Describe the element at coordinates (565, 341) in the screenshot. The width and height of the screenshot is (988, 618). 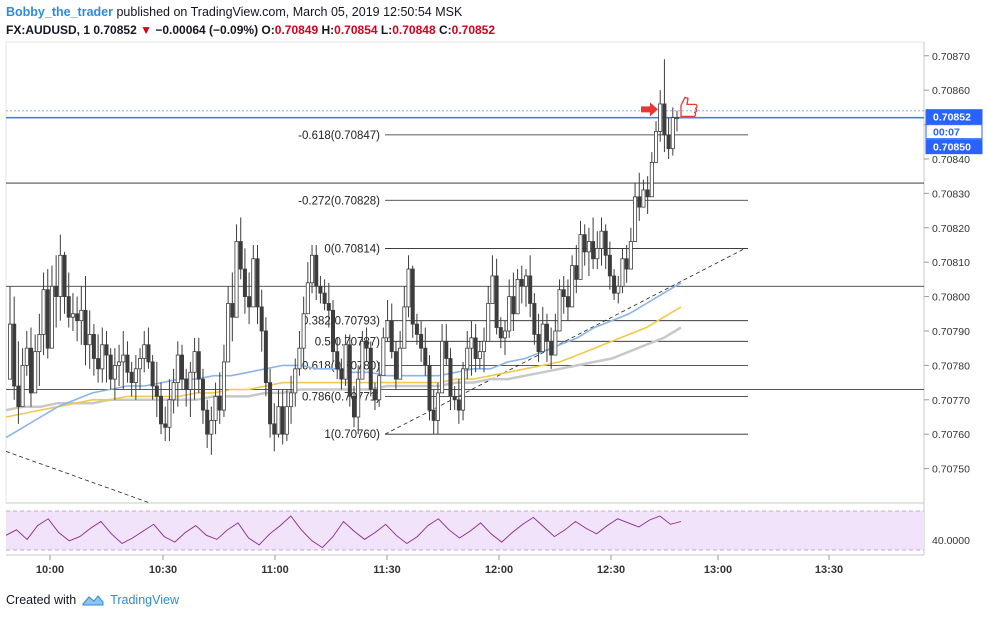
I see `trend-line` at that location.